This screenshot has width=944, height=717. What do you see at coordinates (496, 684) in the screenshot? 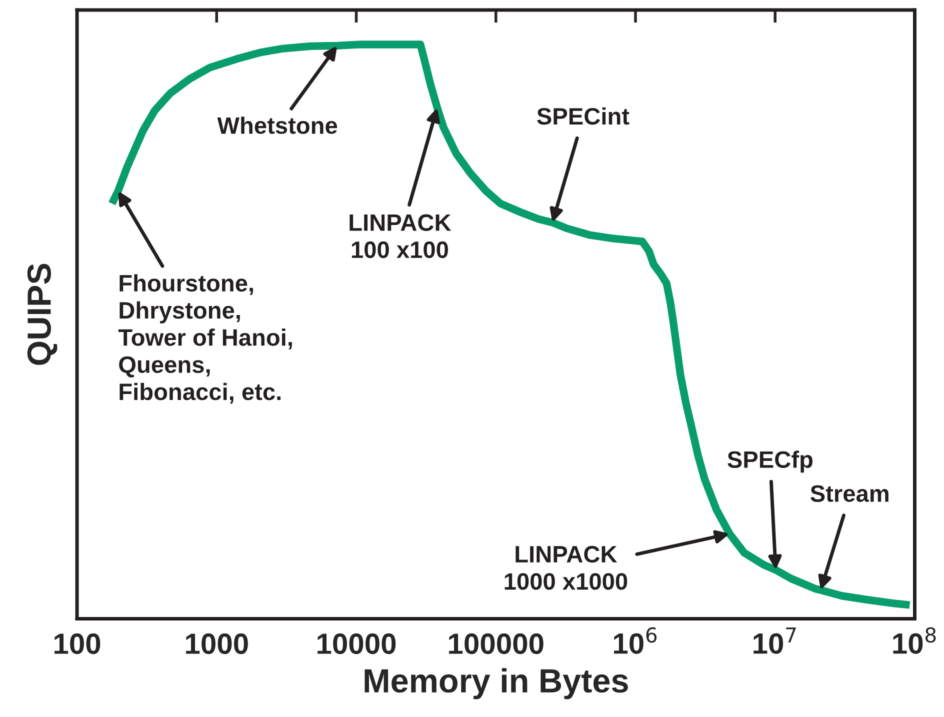
I see `x-axis-title: Memory in Bytes` at bounding box center [496, 684].